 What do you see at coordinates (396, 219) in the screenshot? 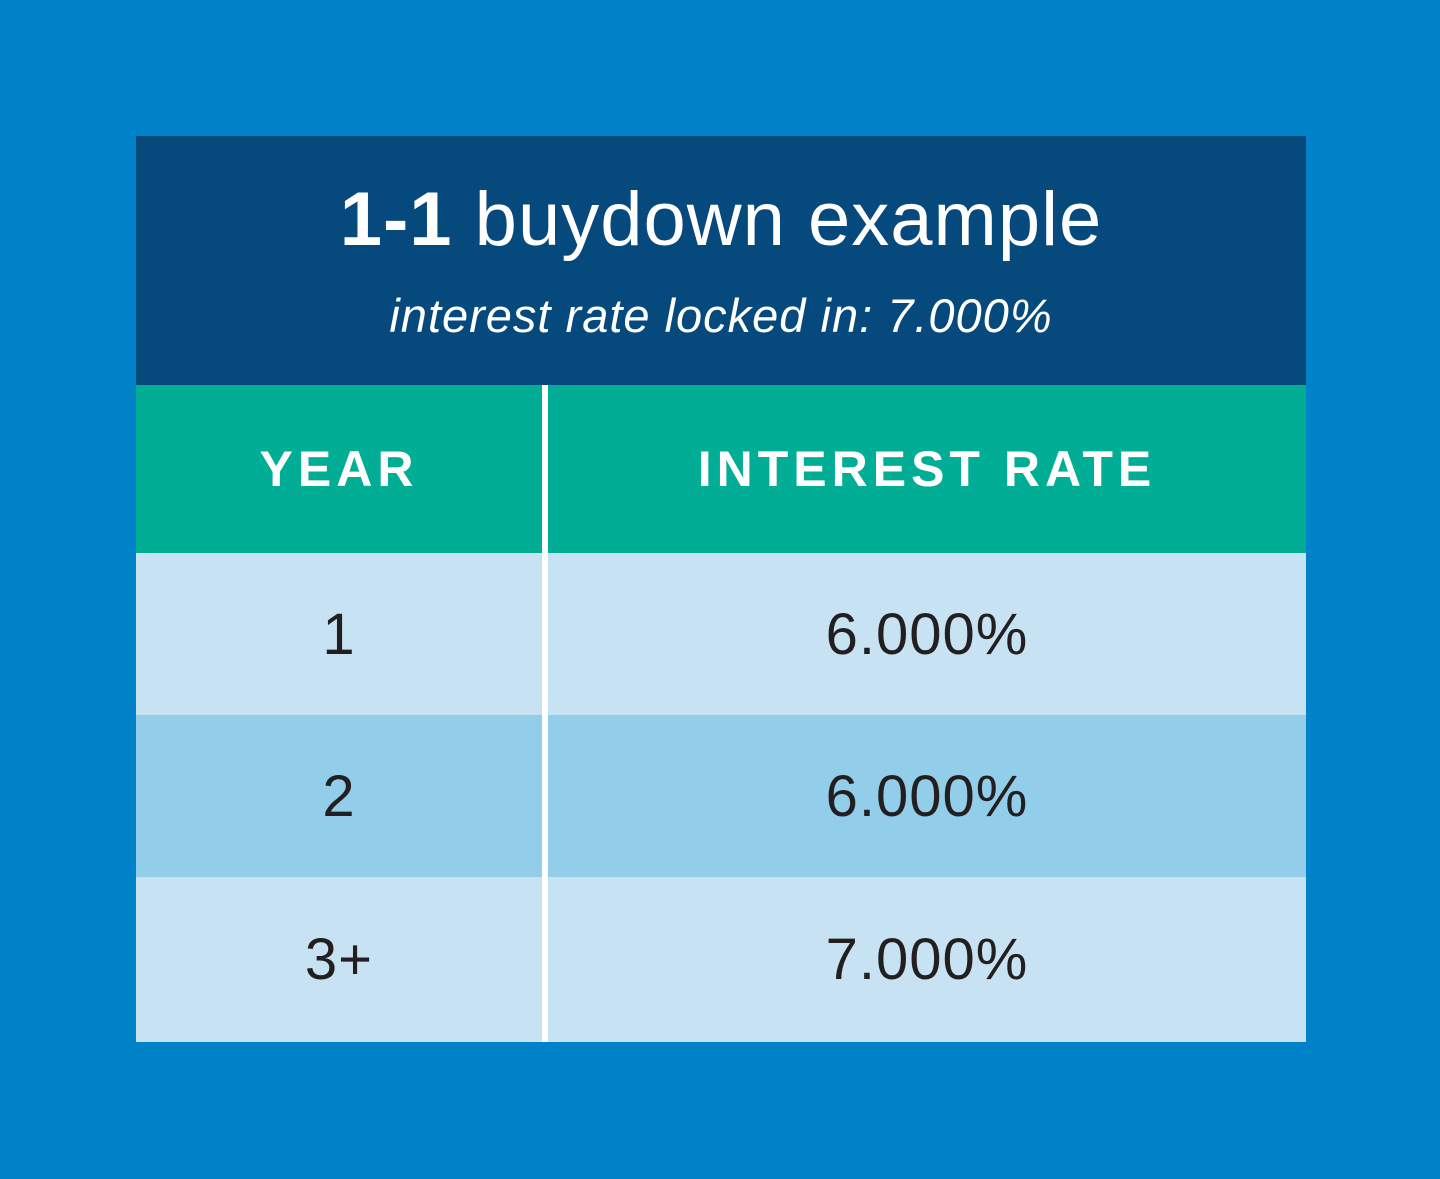
I see `title-buydown-label: 1-1` at bounding box center [396, 219].